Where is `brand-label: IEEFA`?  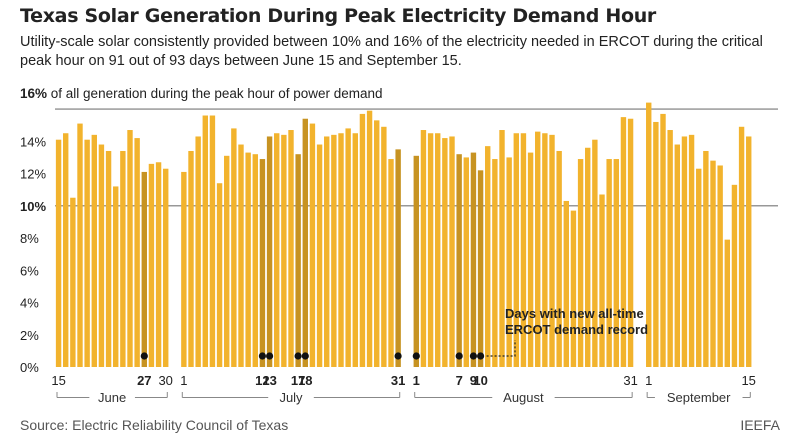
brand-label: IEEFA is located at coordinates (760, 425).